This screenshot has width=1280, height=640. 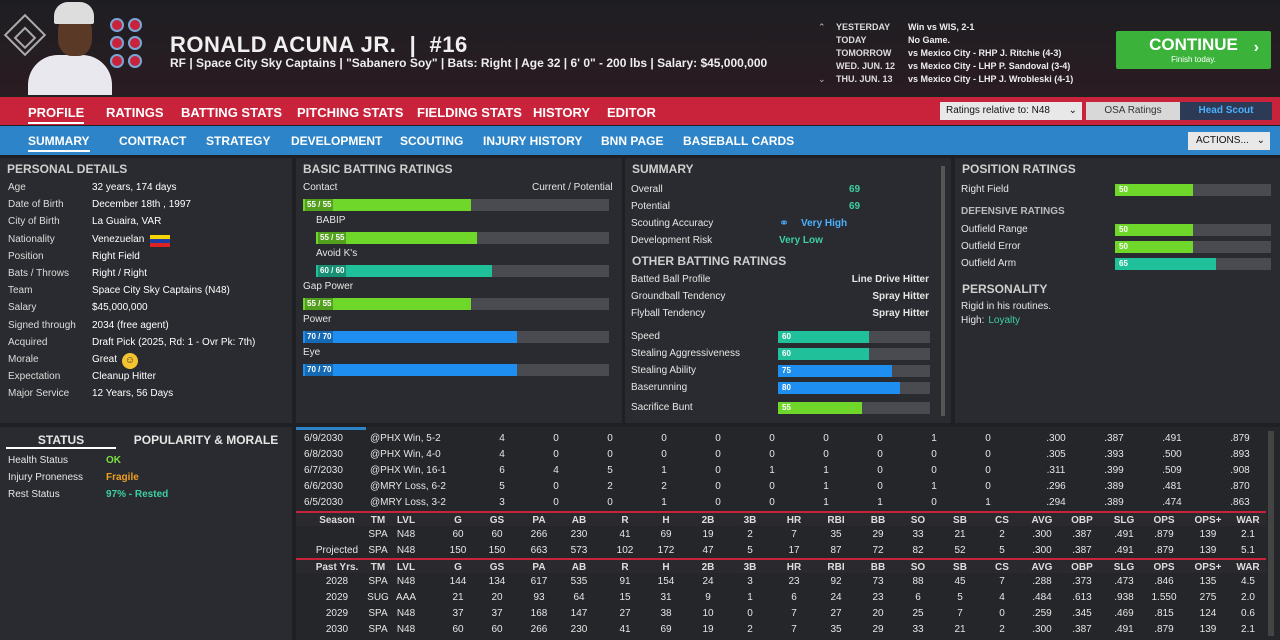 I want to click on tab-fielding-stats: FIELDING STATS, so click(x=469, y=112).